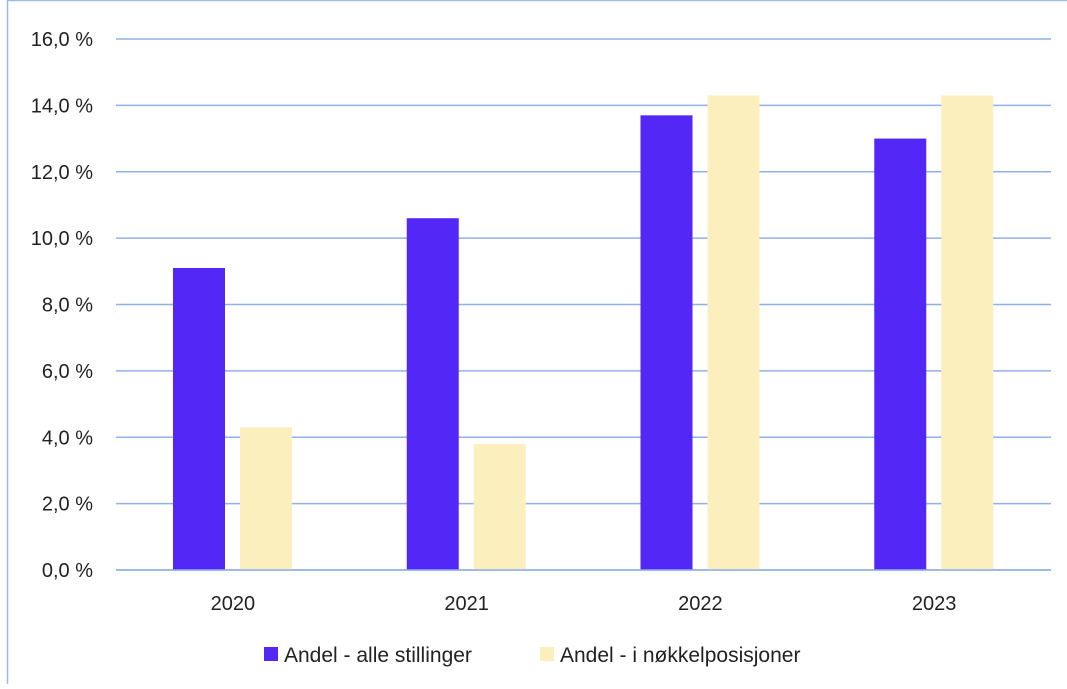  I want to click on legend-label-series-1: Andel - alle stillinger, so click(378, 655).